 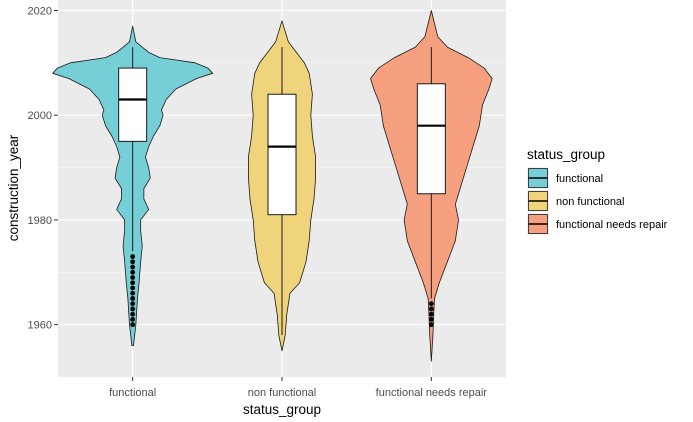 I want to click on box-functional, so click(x=133, y=104).